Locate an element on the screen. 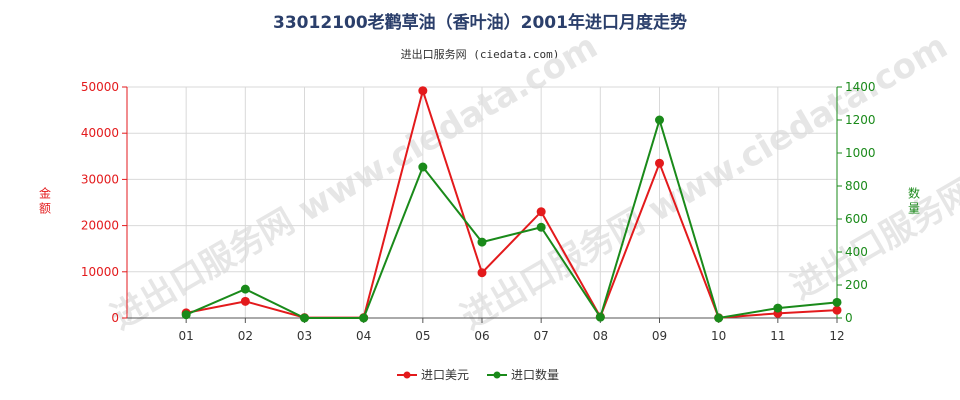  legend-label: 进口美元 is located at coordinates (445, 375).